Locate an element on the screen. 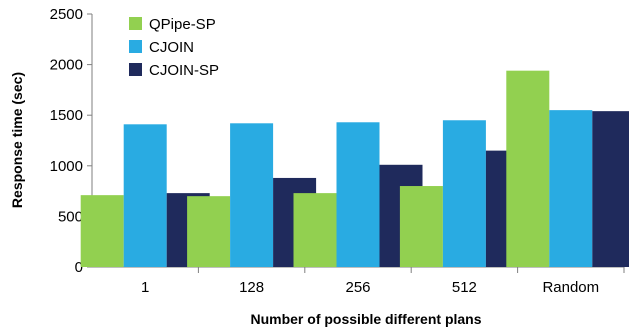 The width and height of the screenshot is (629, 333). y-tick-label: 2000 is located at coordinates (66, 65).